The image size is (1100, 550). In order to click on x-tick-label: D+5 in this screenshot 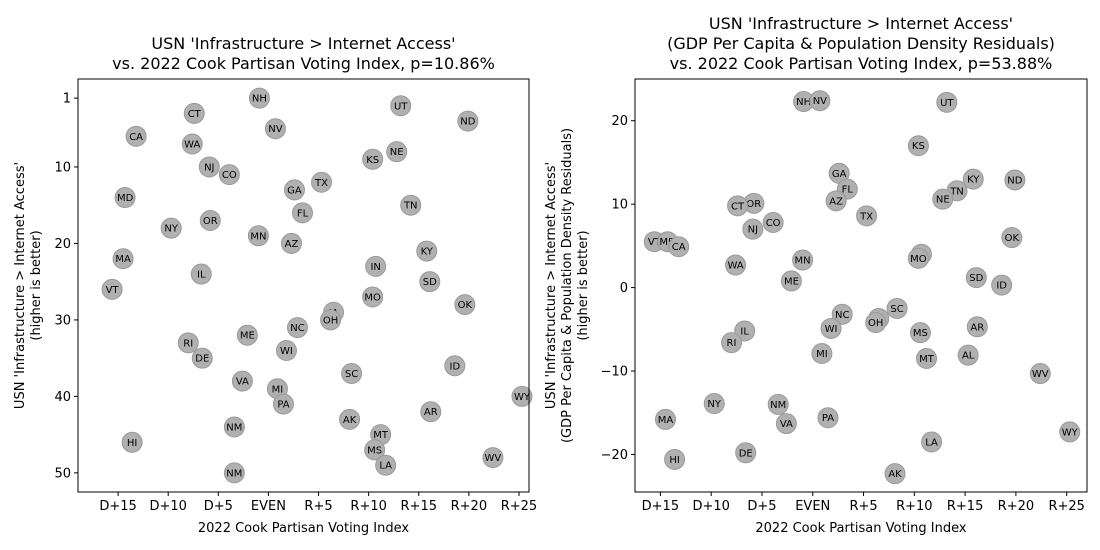, I will do `click(218, 506)`.